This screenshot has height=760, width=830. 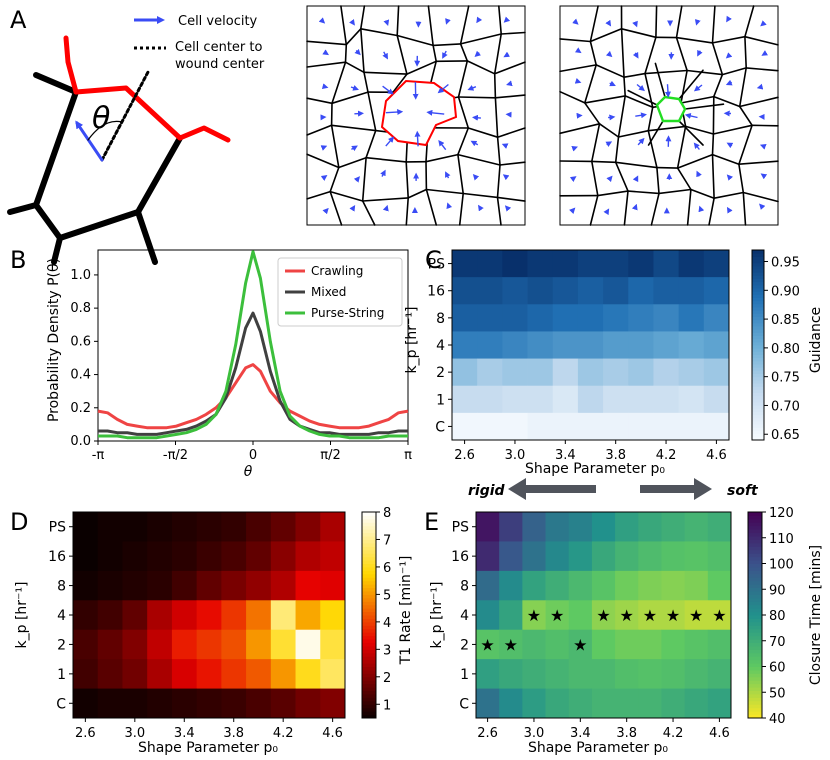 What do you see at coordinates (464, 675) in the screenshot?
I see `e-y-tick-label: 1` at bounding box center [464, 675].